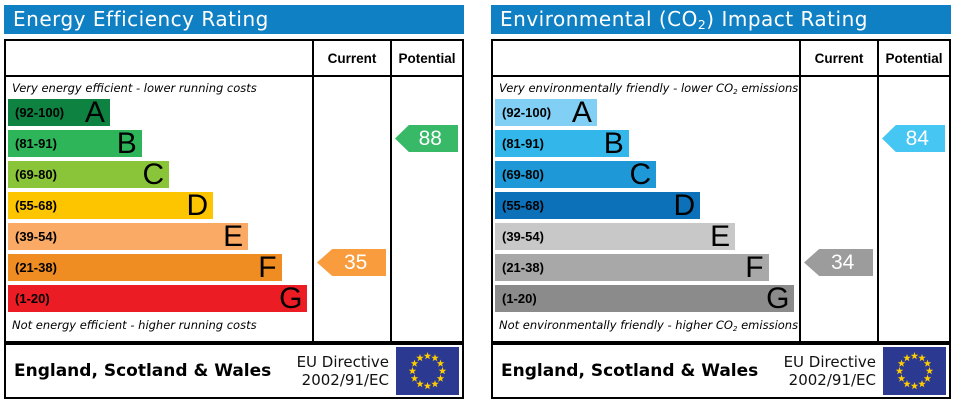 Image resolution: width=957 pixels, height=404 pixels. Describe the element at coordinates (291, 298) in the screenshot. I see `band-letter: G` at that location.